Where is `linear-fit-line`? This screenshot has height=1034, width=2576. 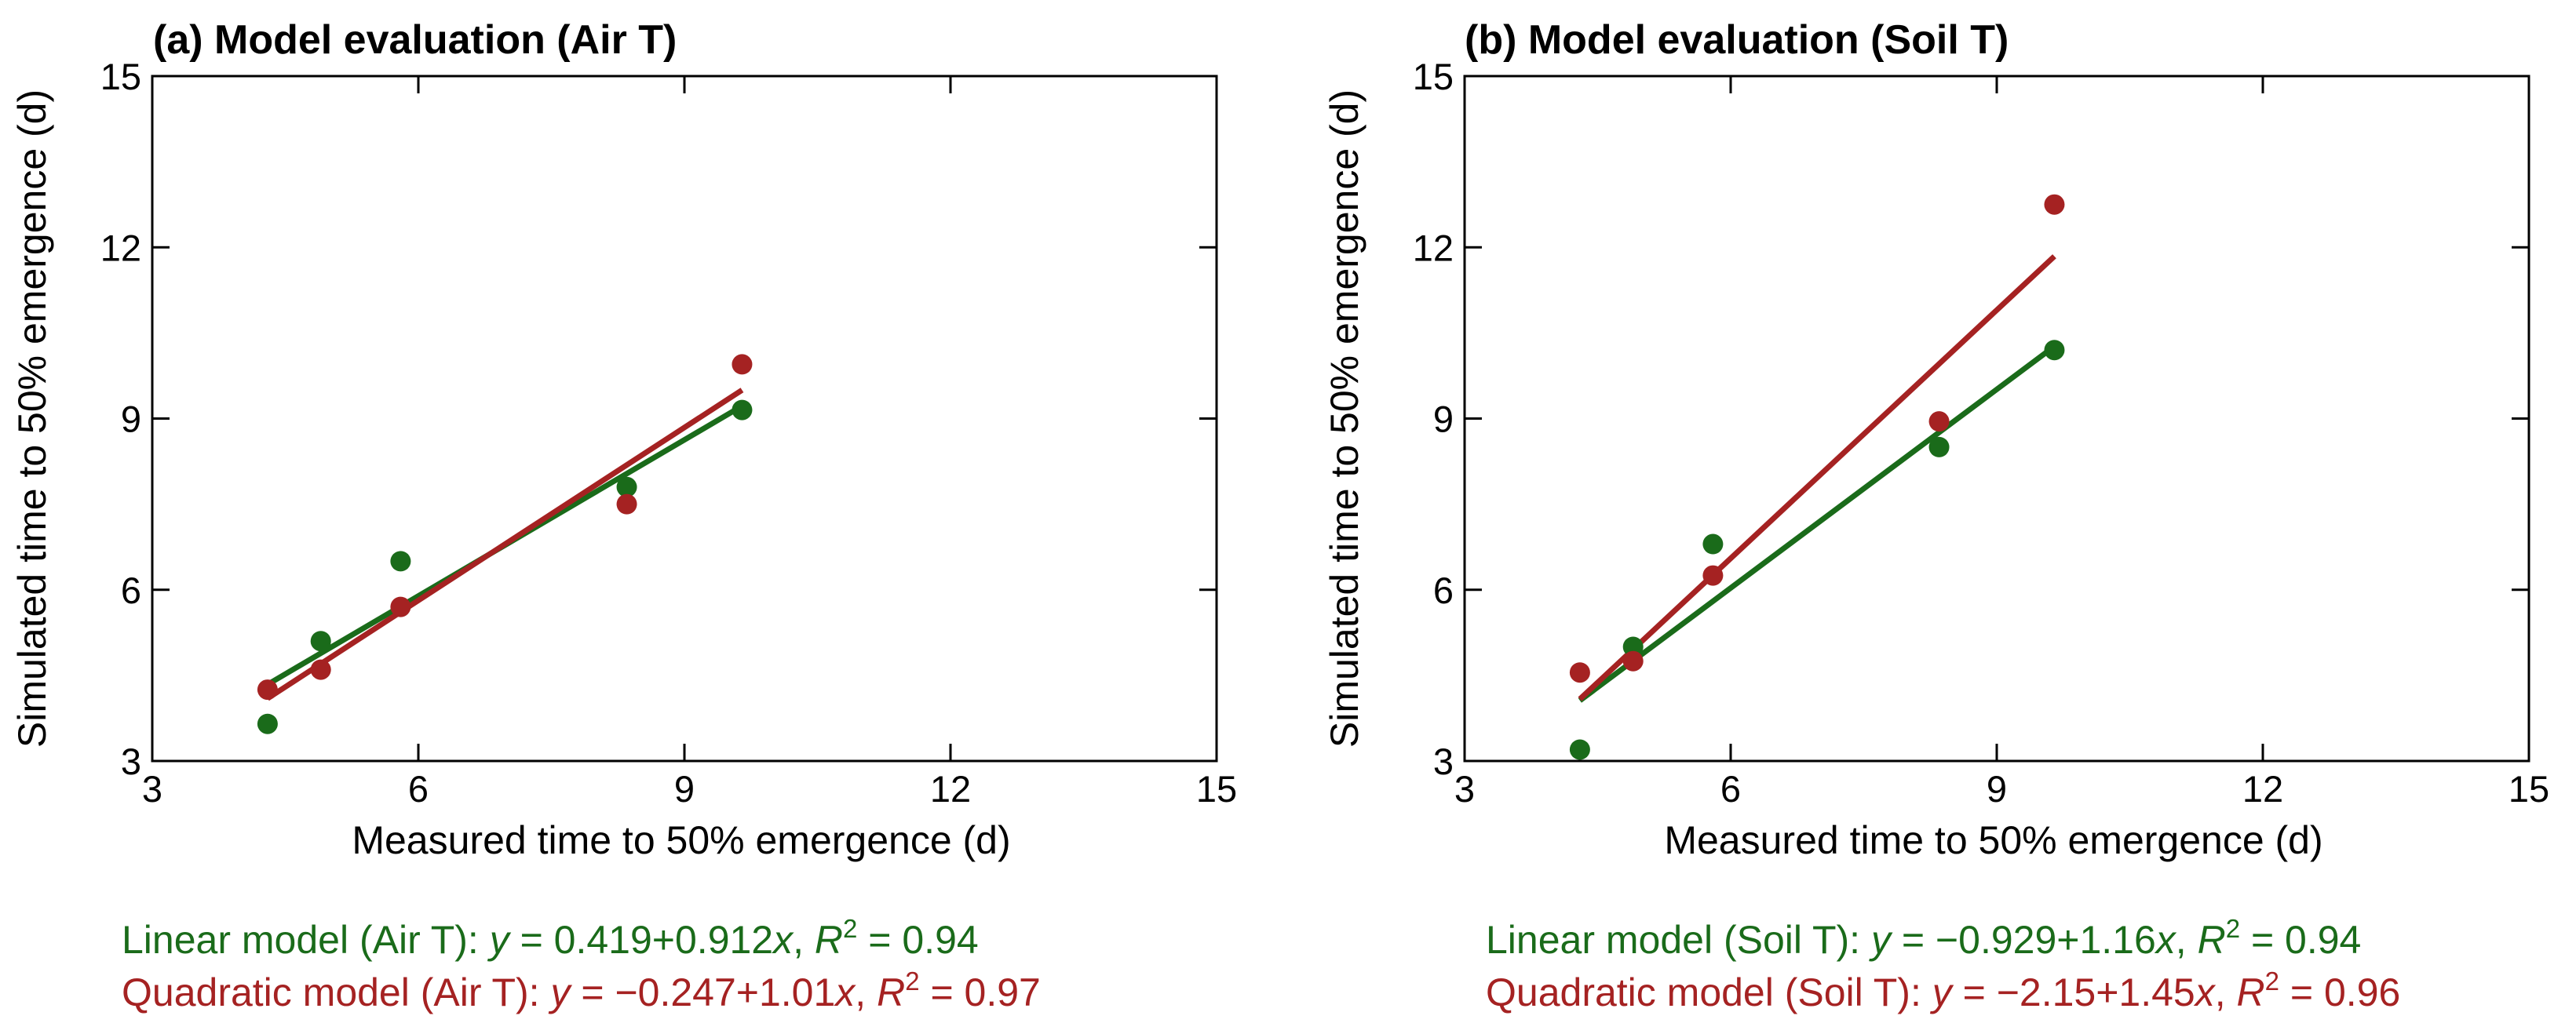 linear-fit-line is located at coordinates (1817, 523).